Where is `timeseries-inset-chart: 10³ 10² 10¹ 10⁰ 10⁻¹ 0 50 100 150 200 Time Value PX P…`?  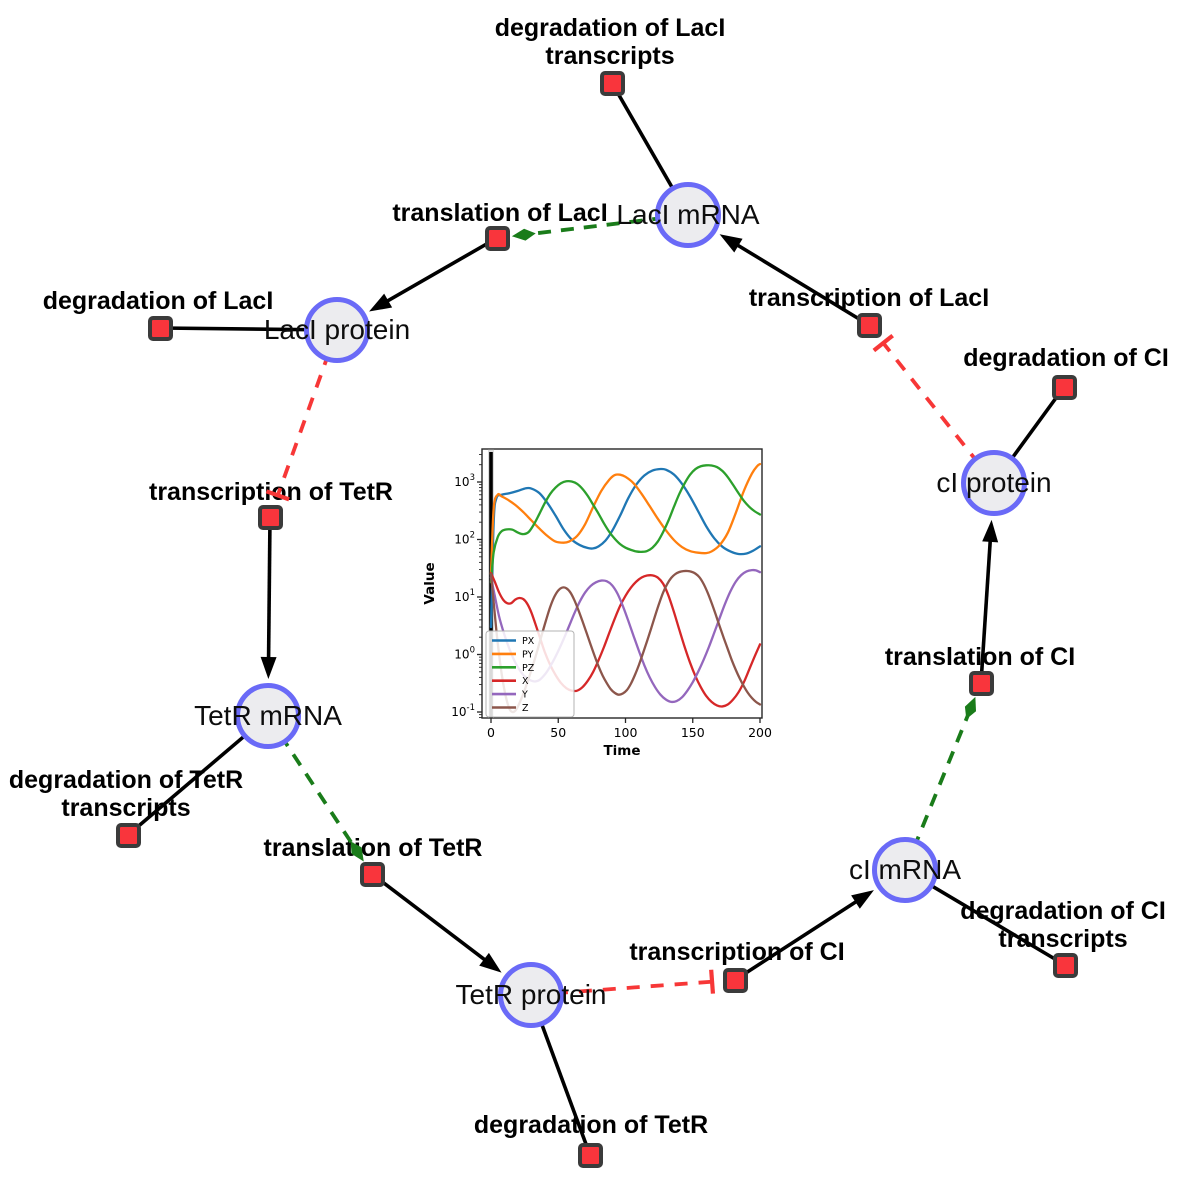 timeseries-inset-chart: 10³ 10² 10¹ 10⁰ 10⁻¹ 0 50 100 150 200 Time Value PX P… is located at coordinates (604, 600).